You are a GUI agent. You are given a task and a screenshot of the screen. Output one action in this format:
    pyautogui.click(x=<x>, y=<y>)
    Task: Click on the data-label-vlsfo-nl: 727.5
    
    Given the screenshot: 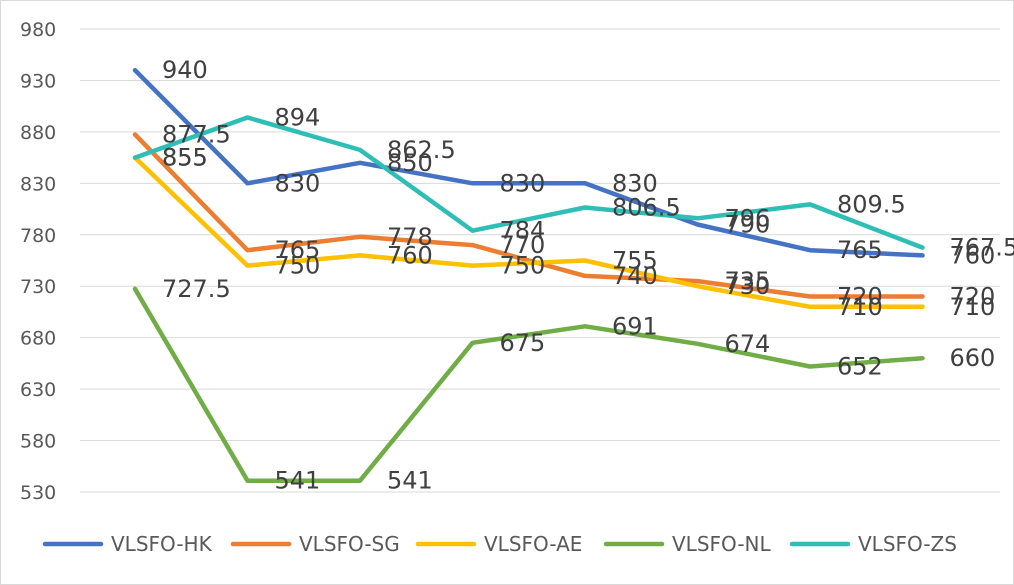 What is the action you would take?
    pyautogui.click(x=196, y=289)
    